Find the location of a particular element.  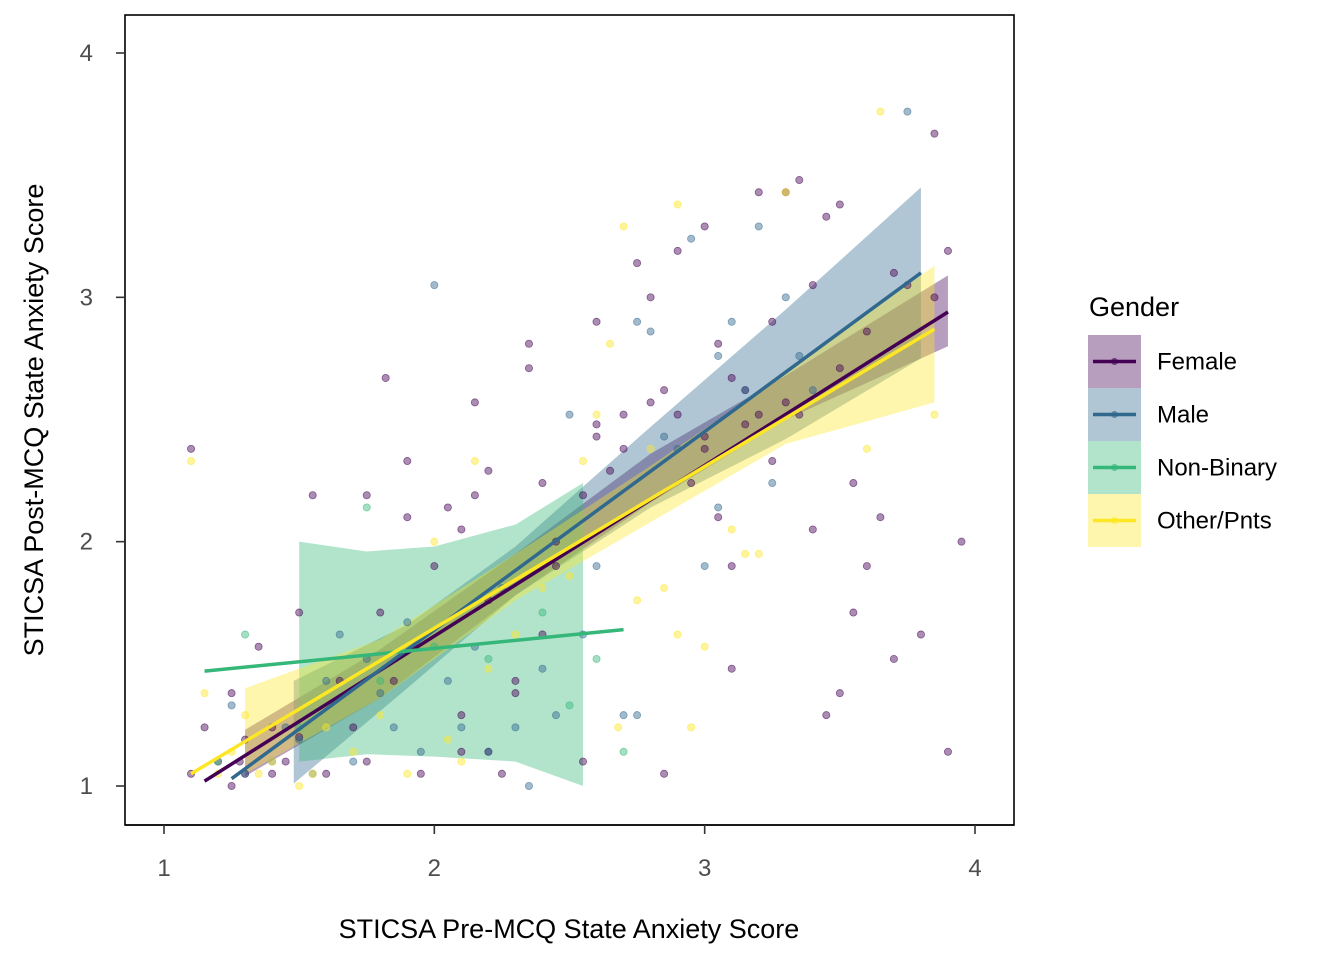

y-axis: 1 2 3 4 is located at coordinates (102, 420).